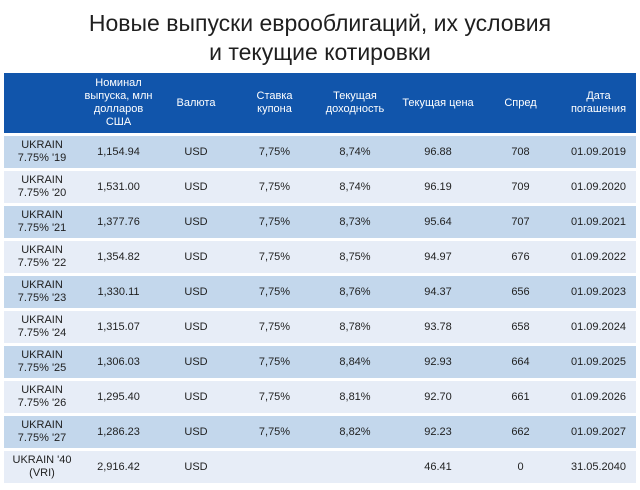 This screenshot has width=640, height=490. I want to click on cell-maturity: 01.09.2019, so click(598, 152).